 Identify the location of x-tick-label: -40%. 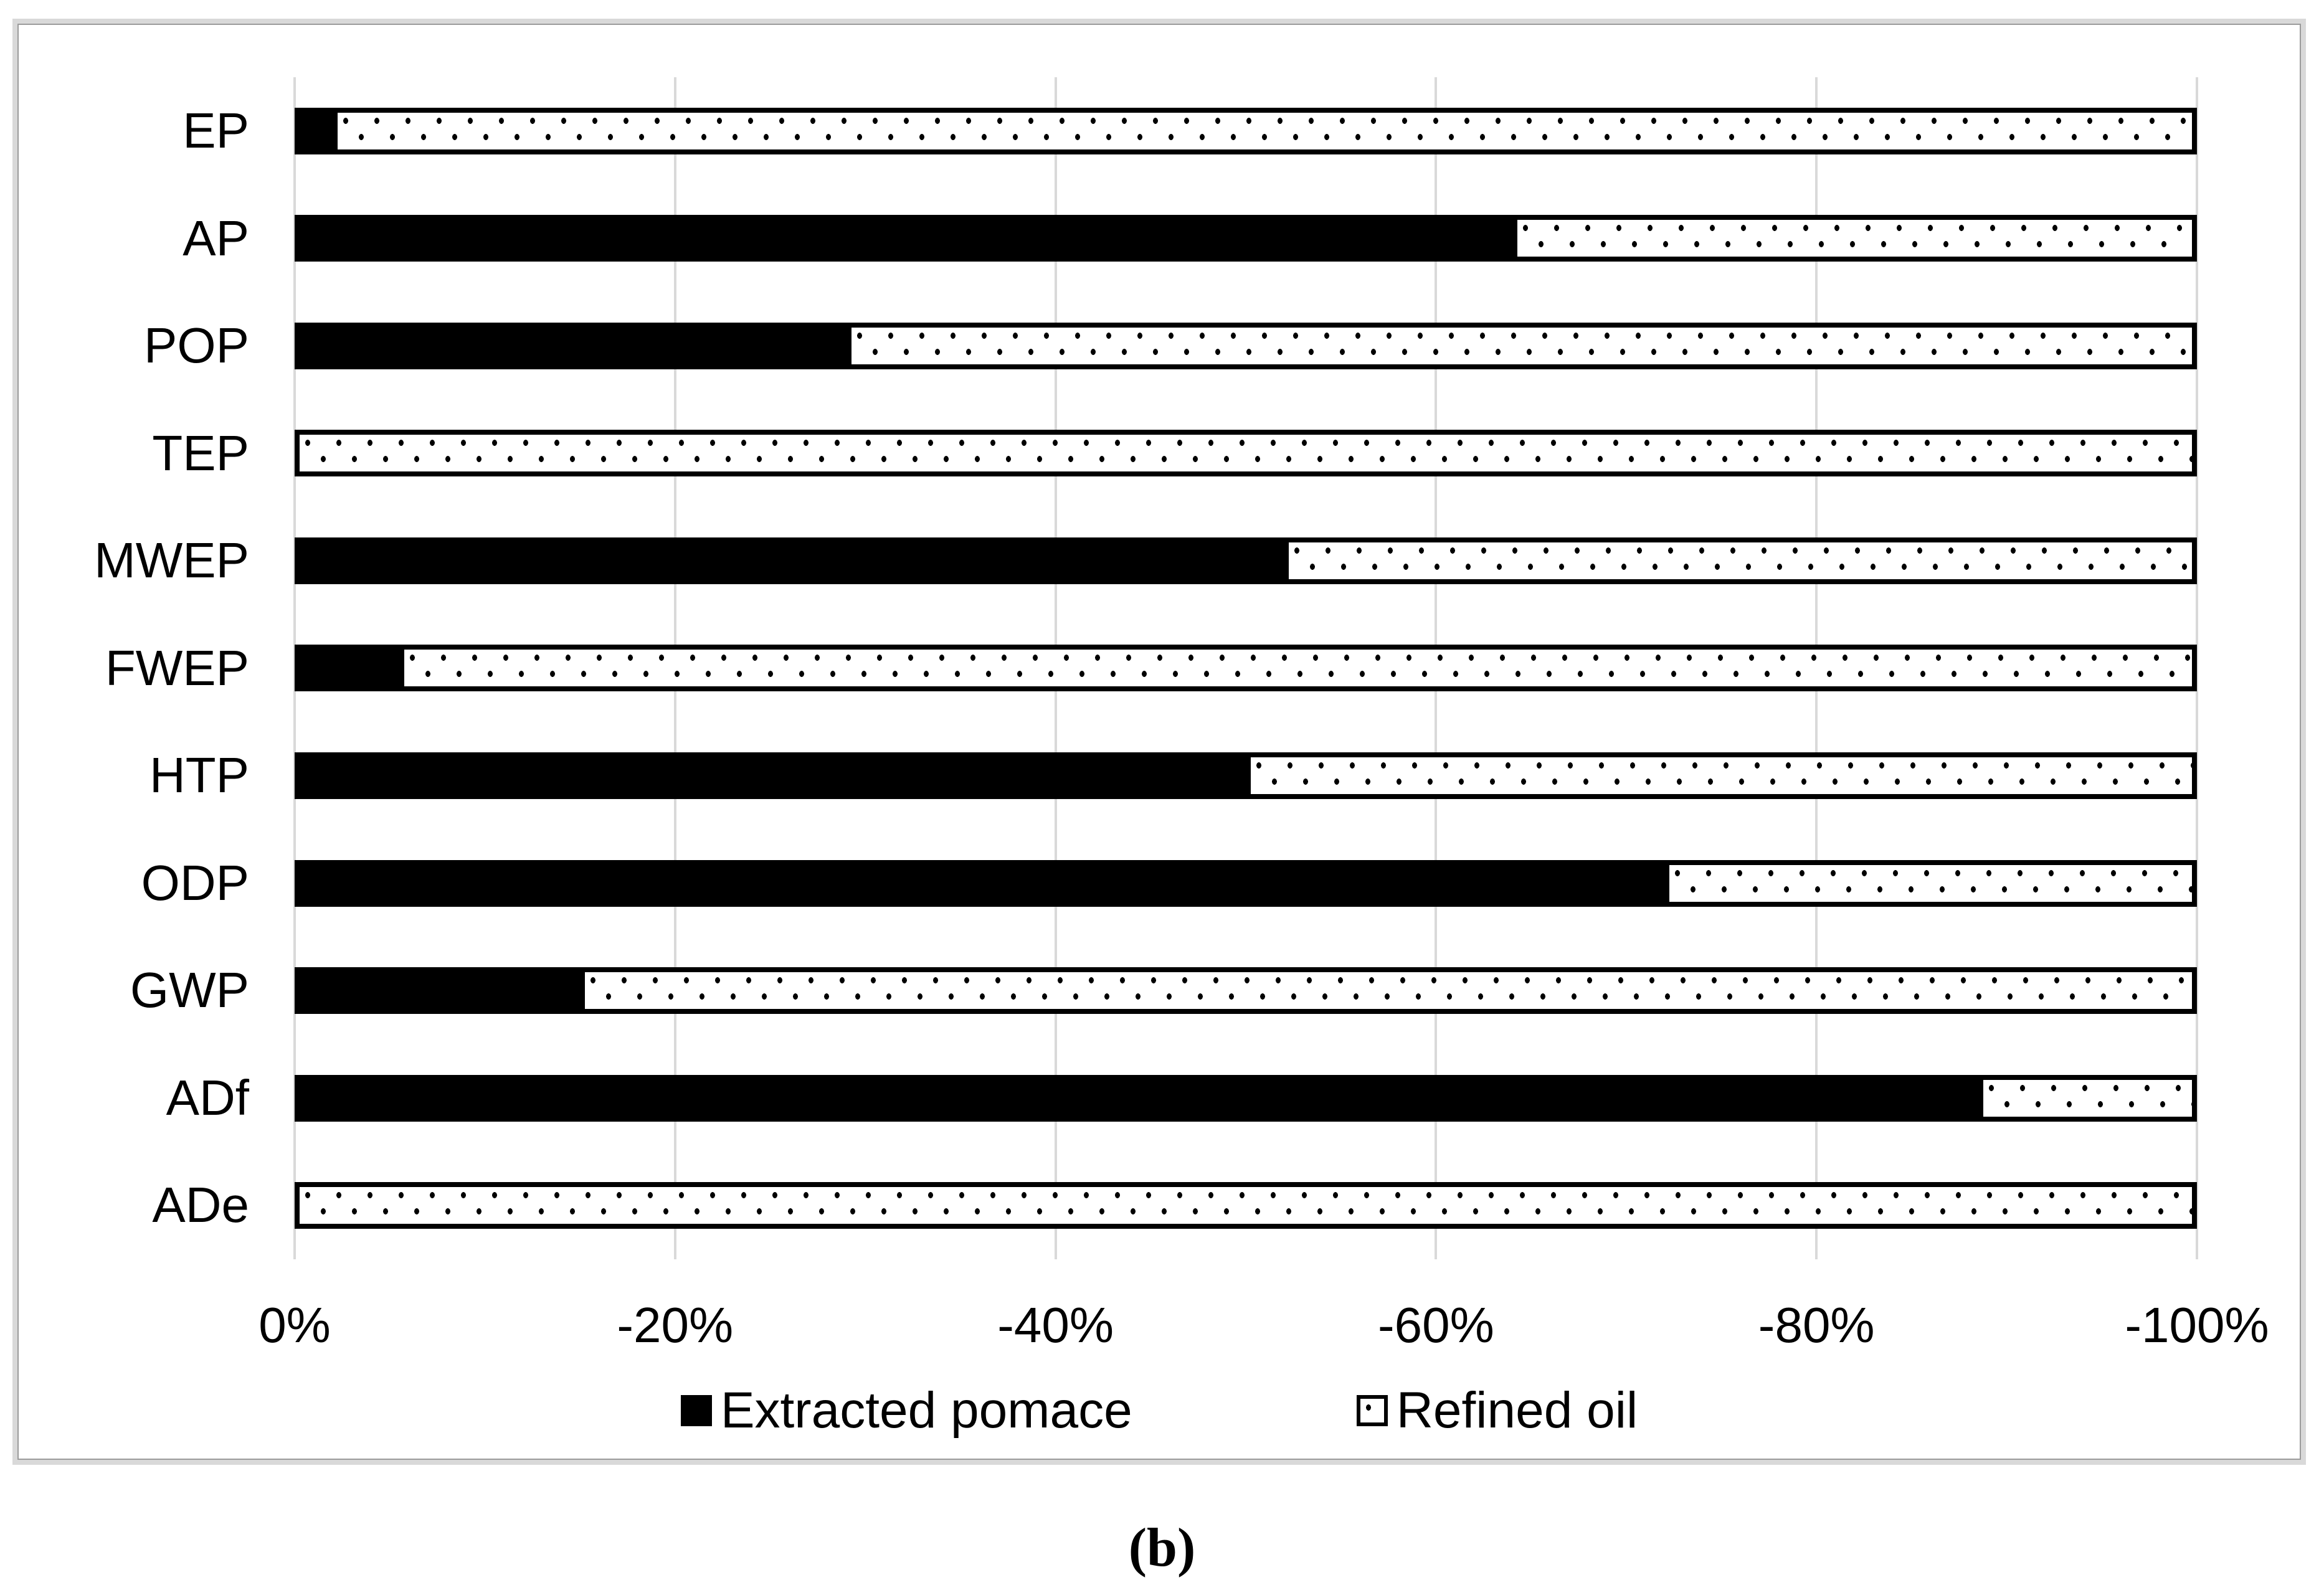
(1055, 1325).